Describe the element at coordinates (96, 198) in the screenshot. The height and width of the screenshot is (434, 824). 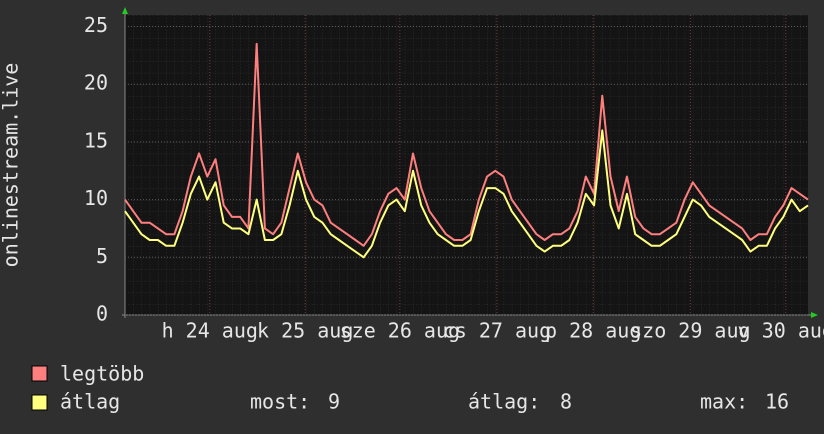
I see `y-tick-label: 10` at that location.